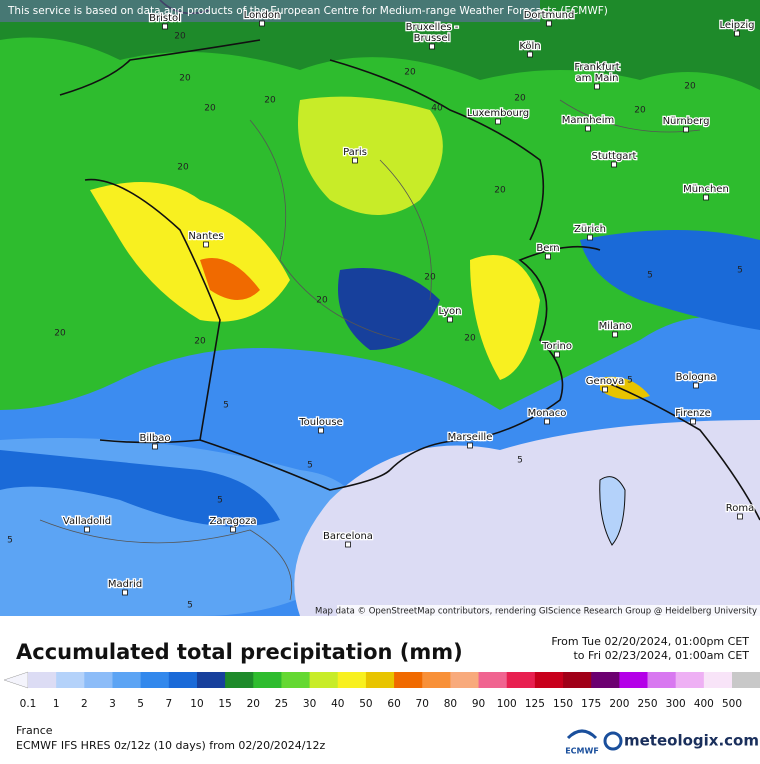 The width and height of the screenshot is (760, 764). Describe the element at coordinates (140, 704) in the screenshot. I see `scale-label: 5` at that location.